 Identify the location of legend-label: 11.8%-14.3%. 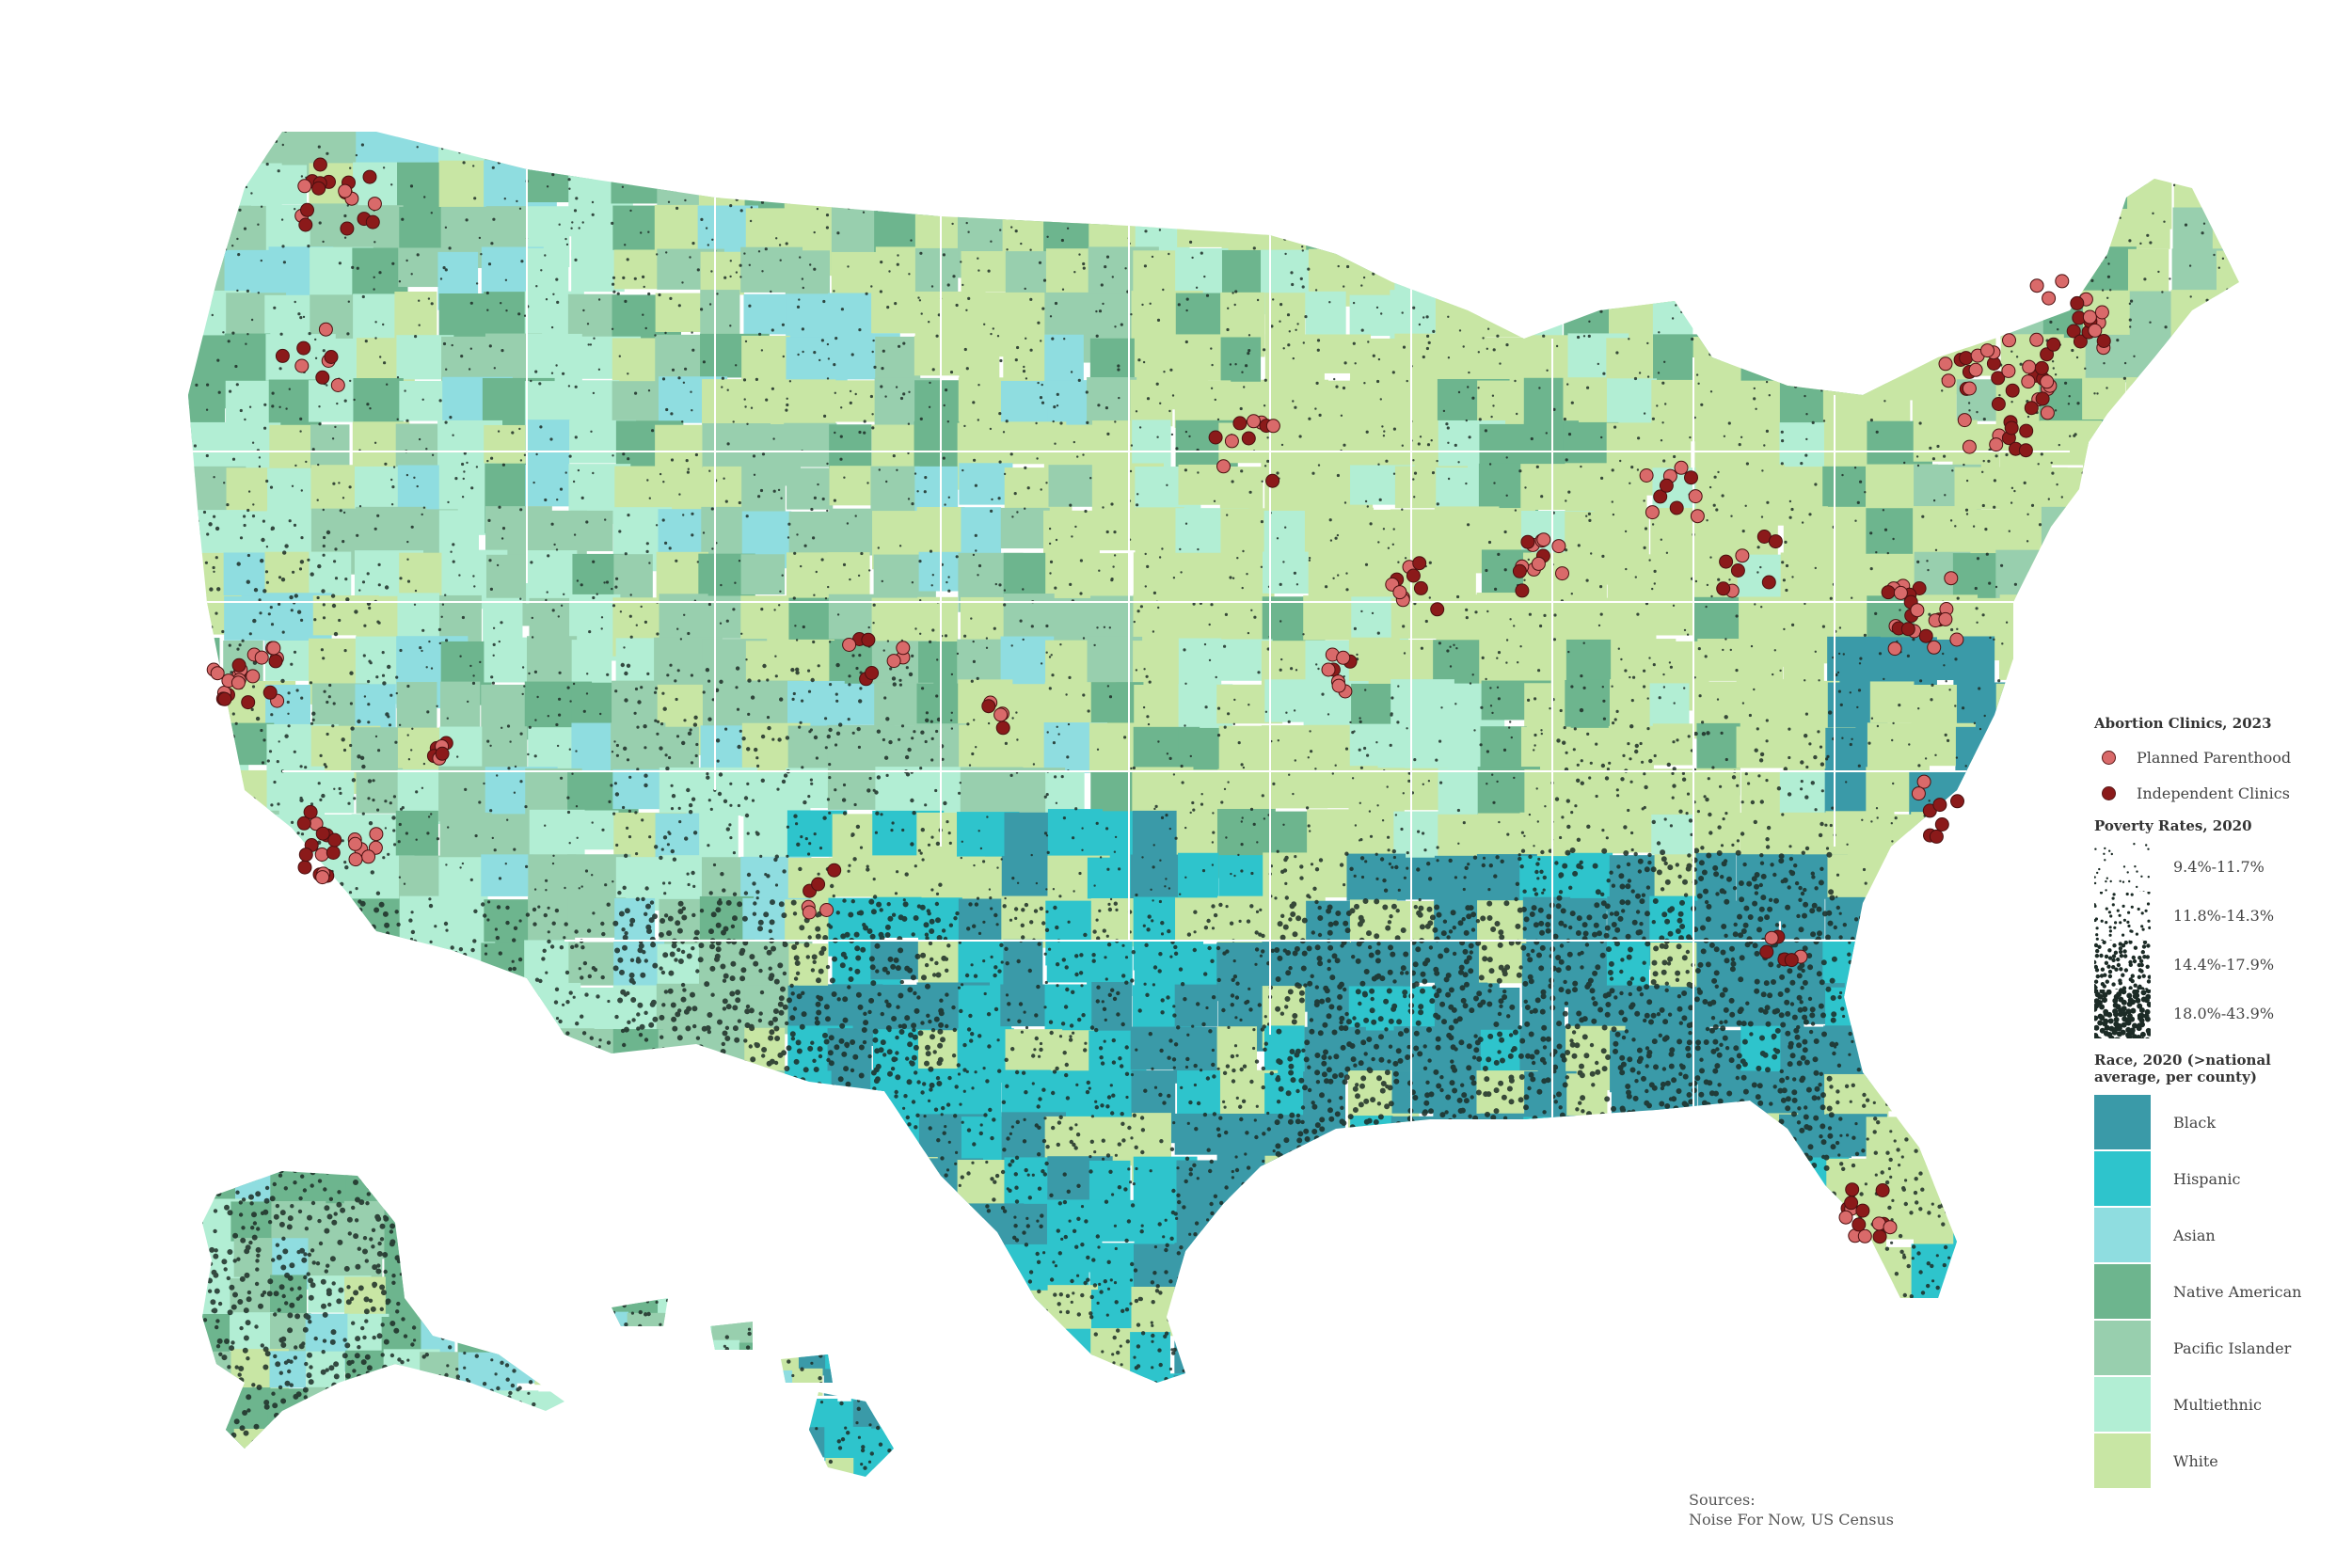
(2224, 916).